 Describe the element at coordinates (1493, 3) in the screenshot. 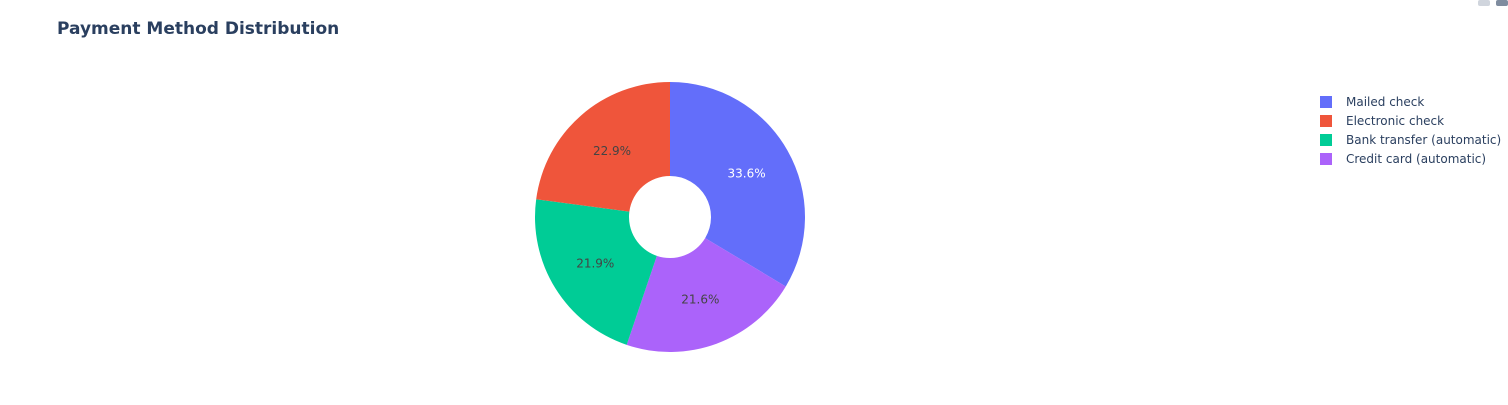

I see `modebar` at that location.